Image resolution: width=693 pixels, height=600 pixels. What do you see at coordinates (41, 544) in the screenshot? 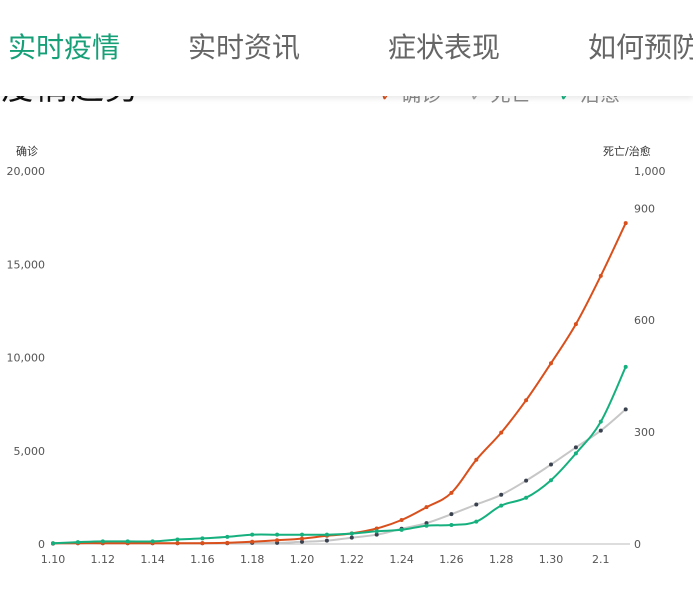
I see `left-axis-tick-label: 0` at bounding box center [41, 544].